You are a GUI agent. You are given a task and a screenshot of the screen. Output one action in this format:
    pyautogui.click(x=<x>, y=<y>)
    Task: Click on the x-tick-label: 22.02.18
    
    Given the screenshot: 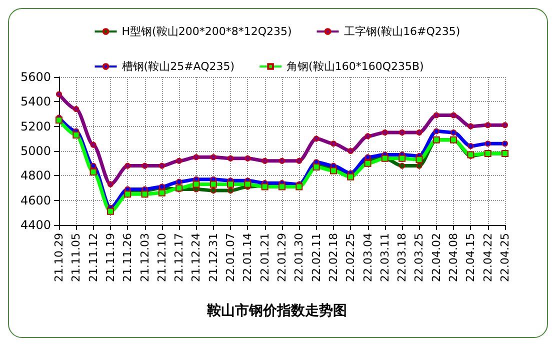 What is the action you would take?
    pyautogui.click(x=333, y=257)
    